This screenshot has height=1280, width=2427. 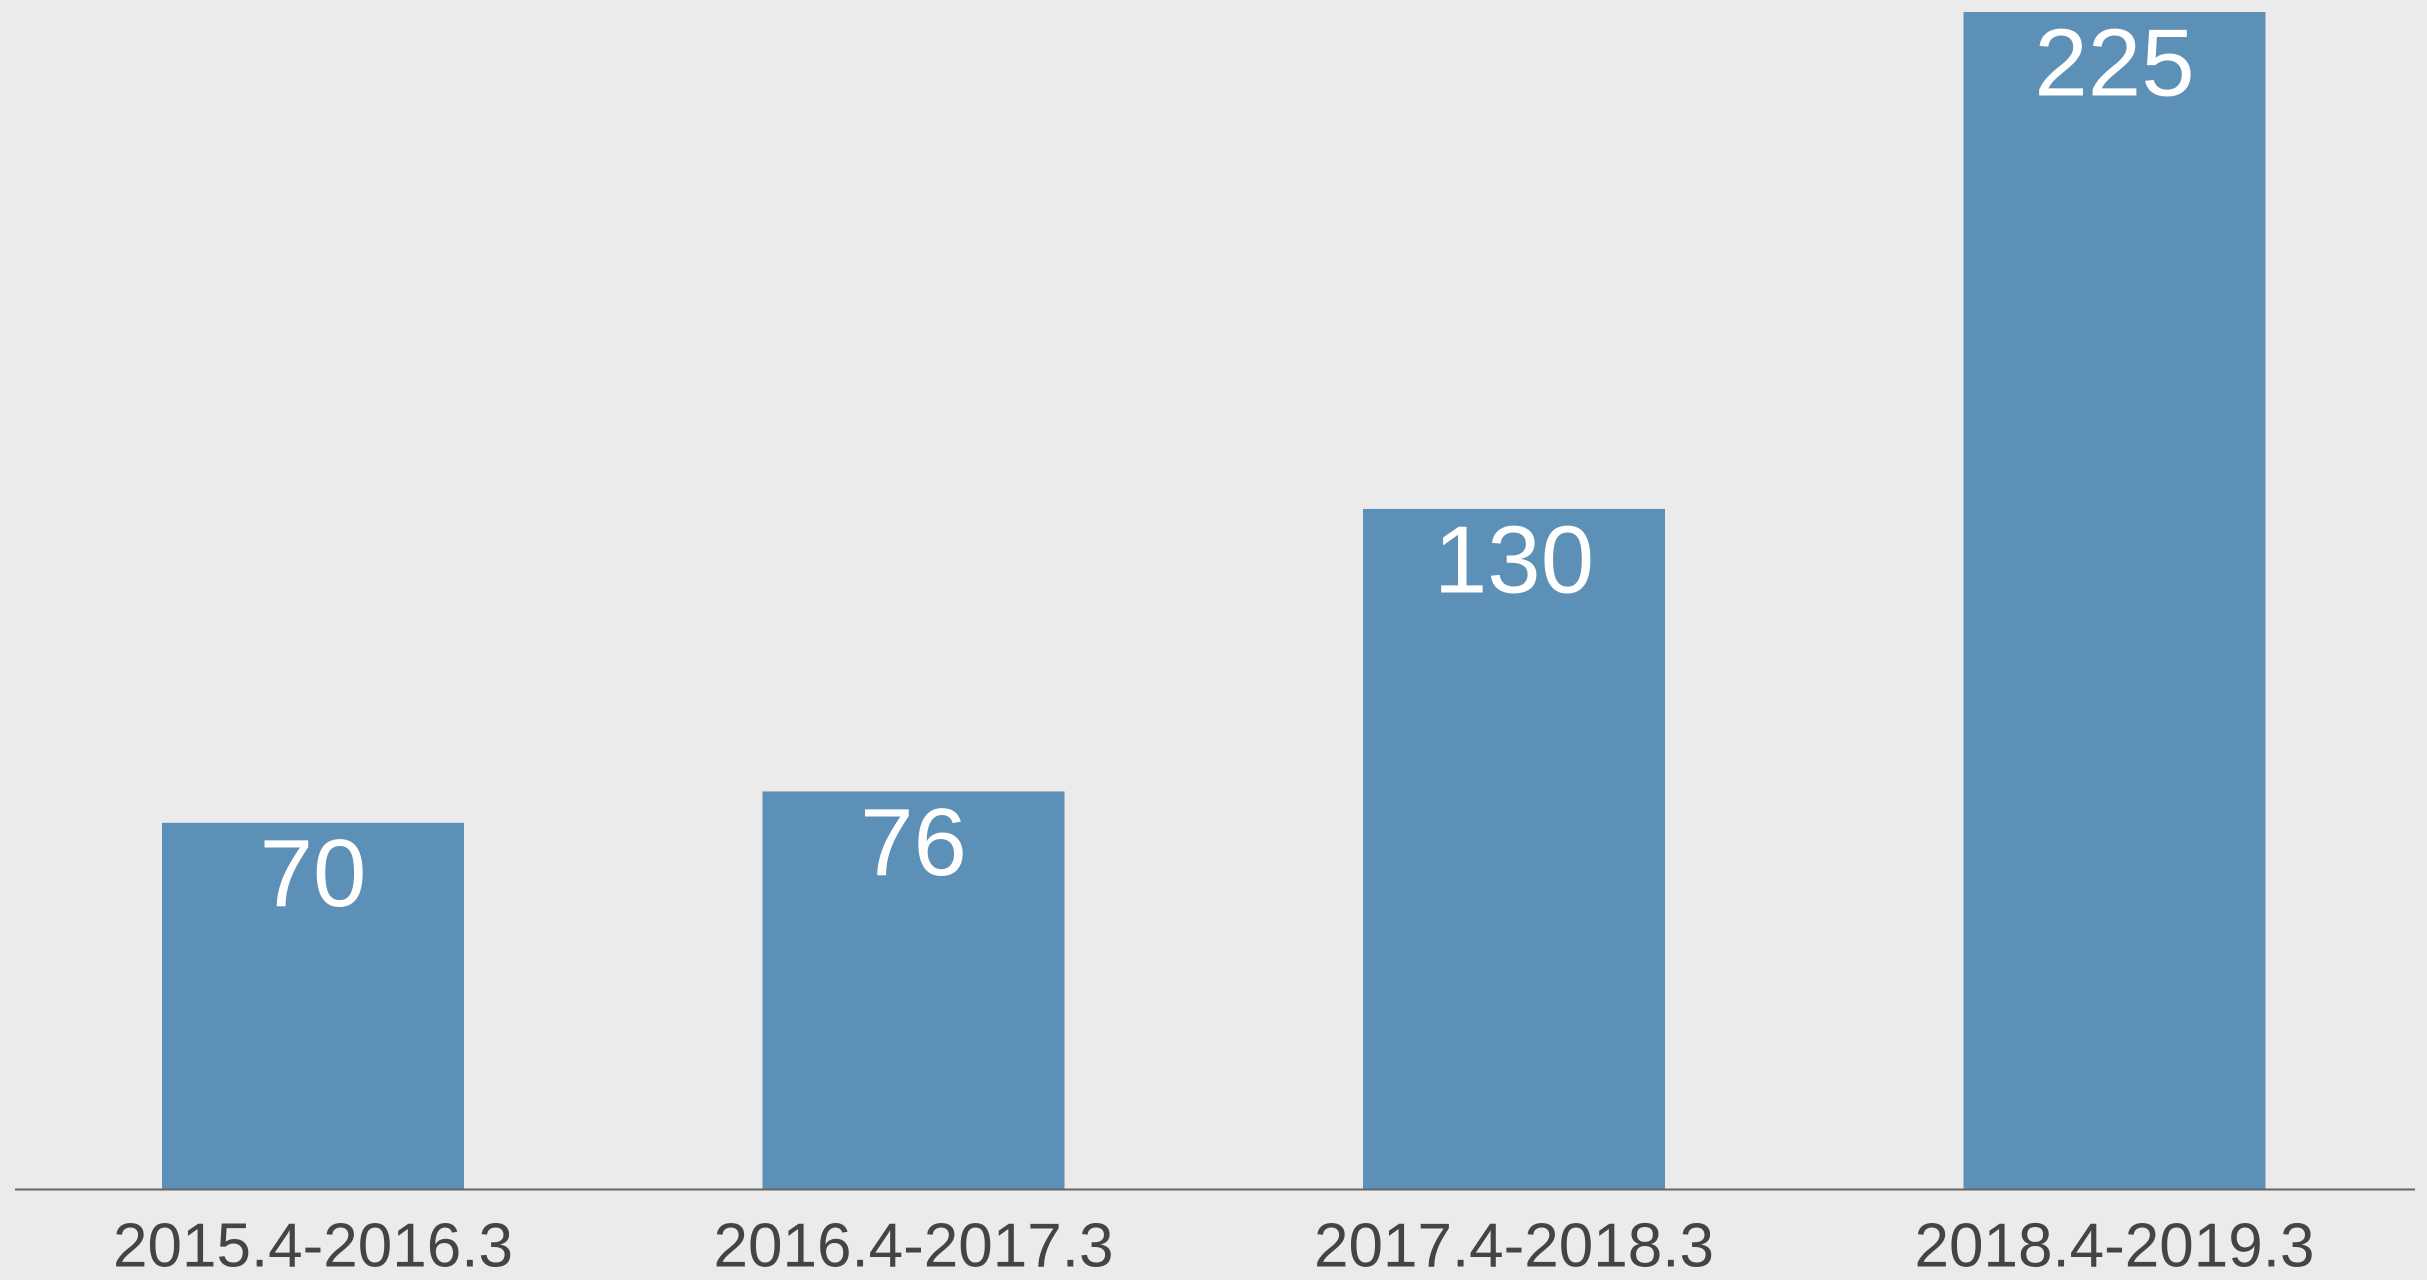 What do you see at coordinates (2115, 1245) in the screenshot?
I see `x-tick-label: 2018.4-2019.3` at bounding box center [2115, 1245].